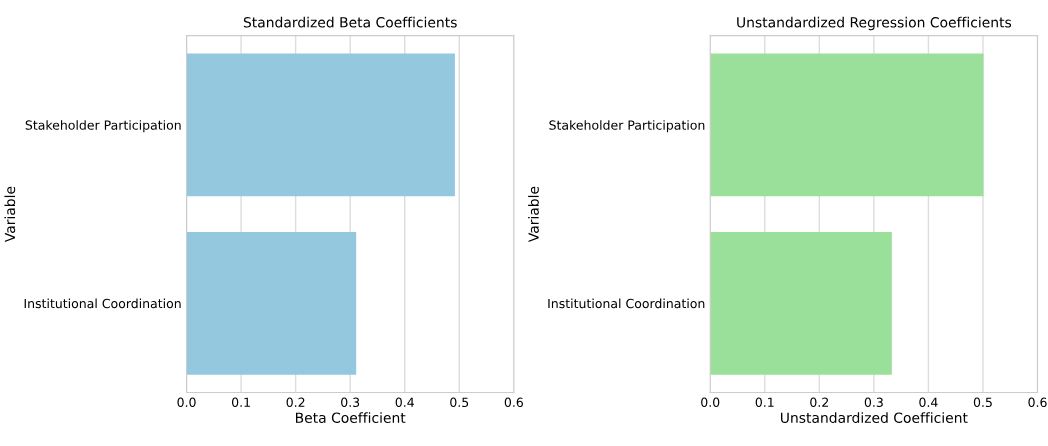  What do you see at coordinates (350, 22) in the screenshot?
I see `chart-title: Standardized Beta Coefficients` at bounding box center [350, 22].